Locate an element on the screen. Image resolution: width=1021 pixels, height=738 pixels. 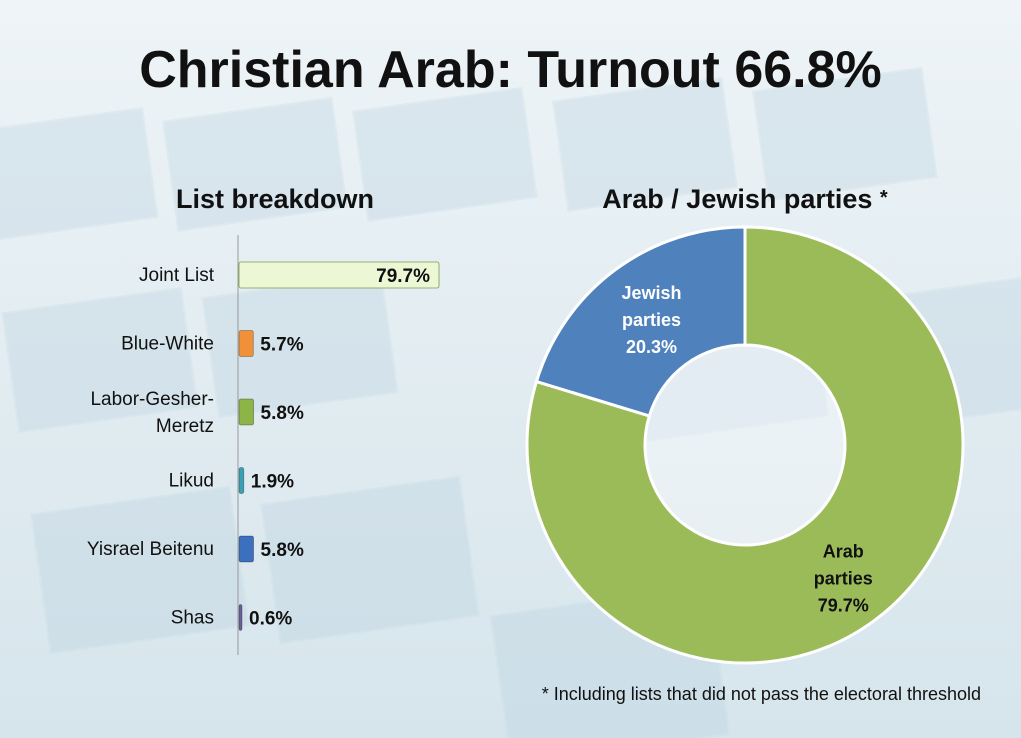
donut-slice-label: Arab parties 79.7% is located at coordinates (843, 579).